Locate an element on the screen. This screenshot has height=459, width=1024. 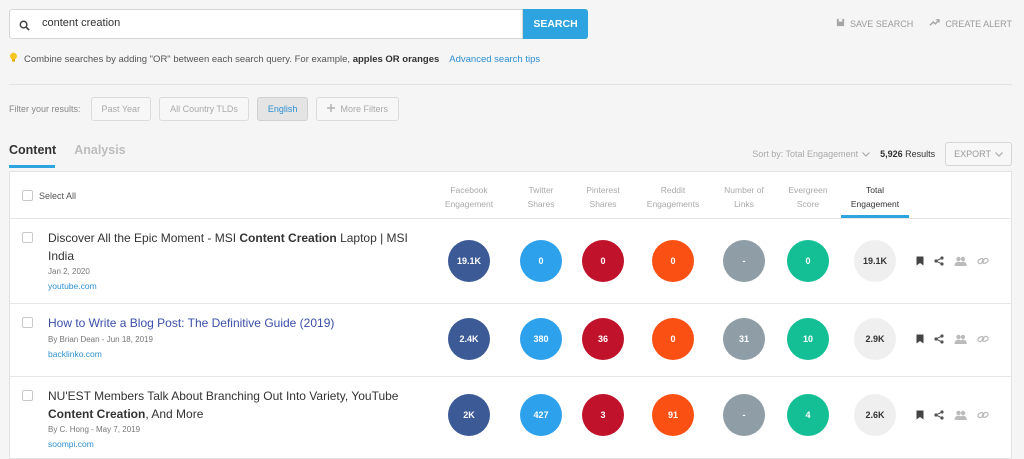
result-domain-link: backlinko.com is located at coordinates (75, 354).